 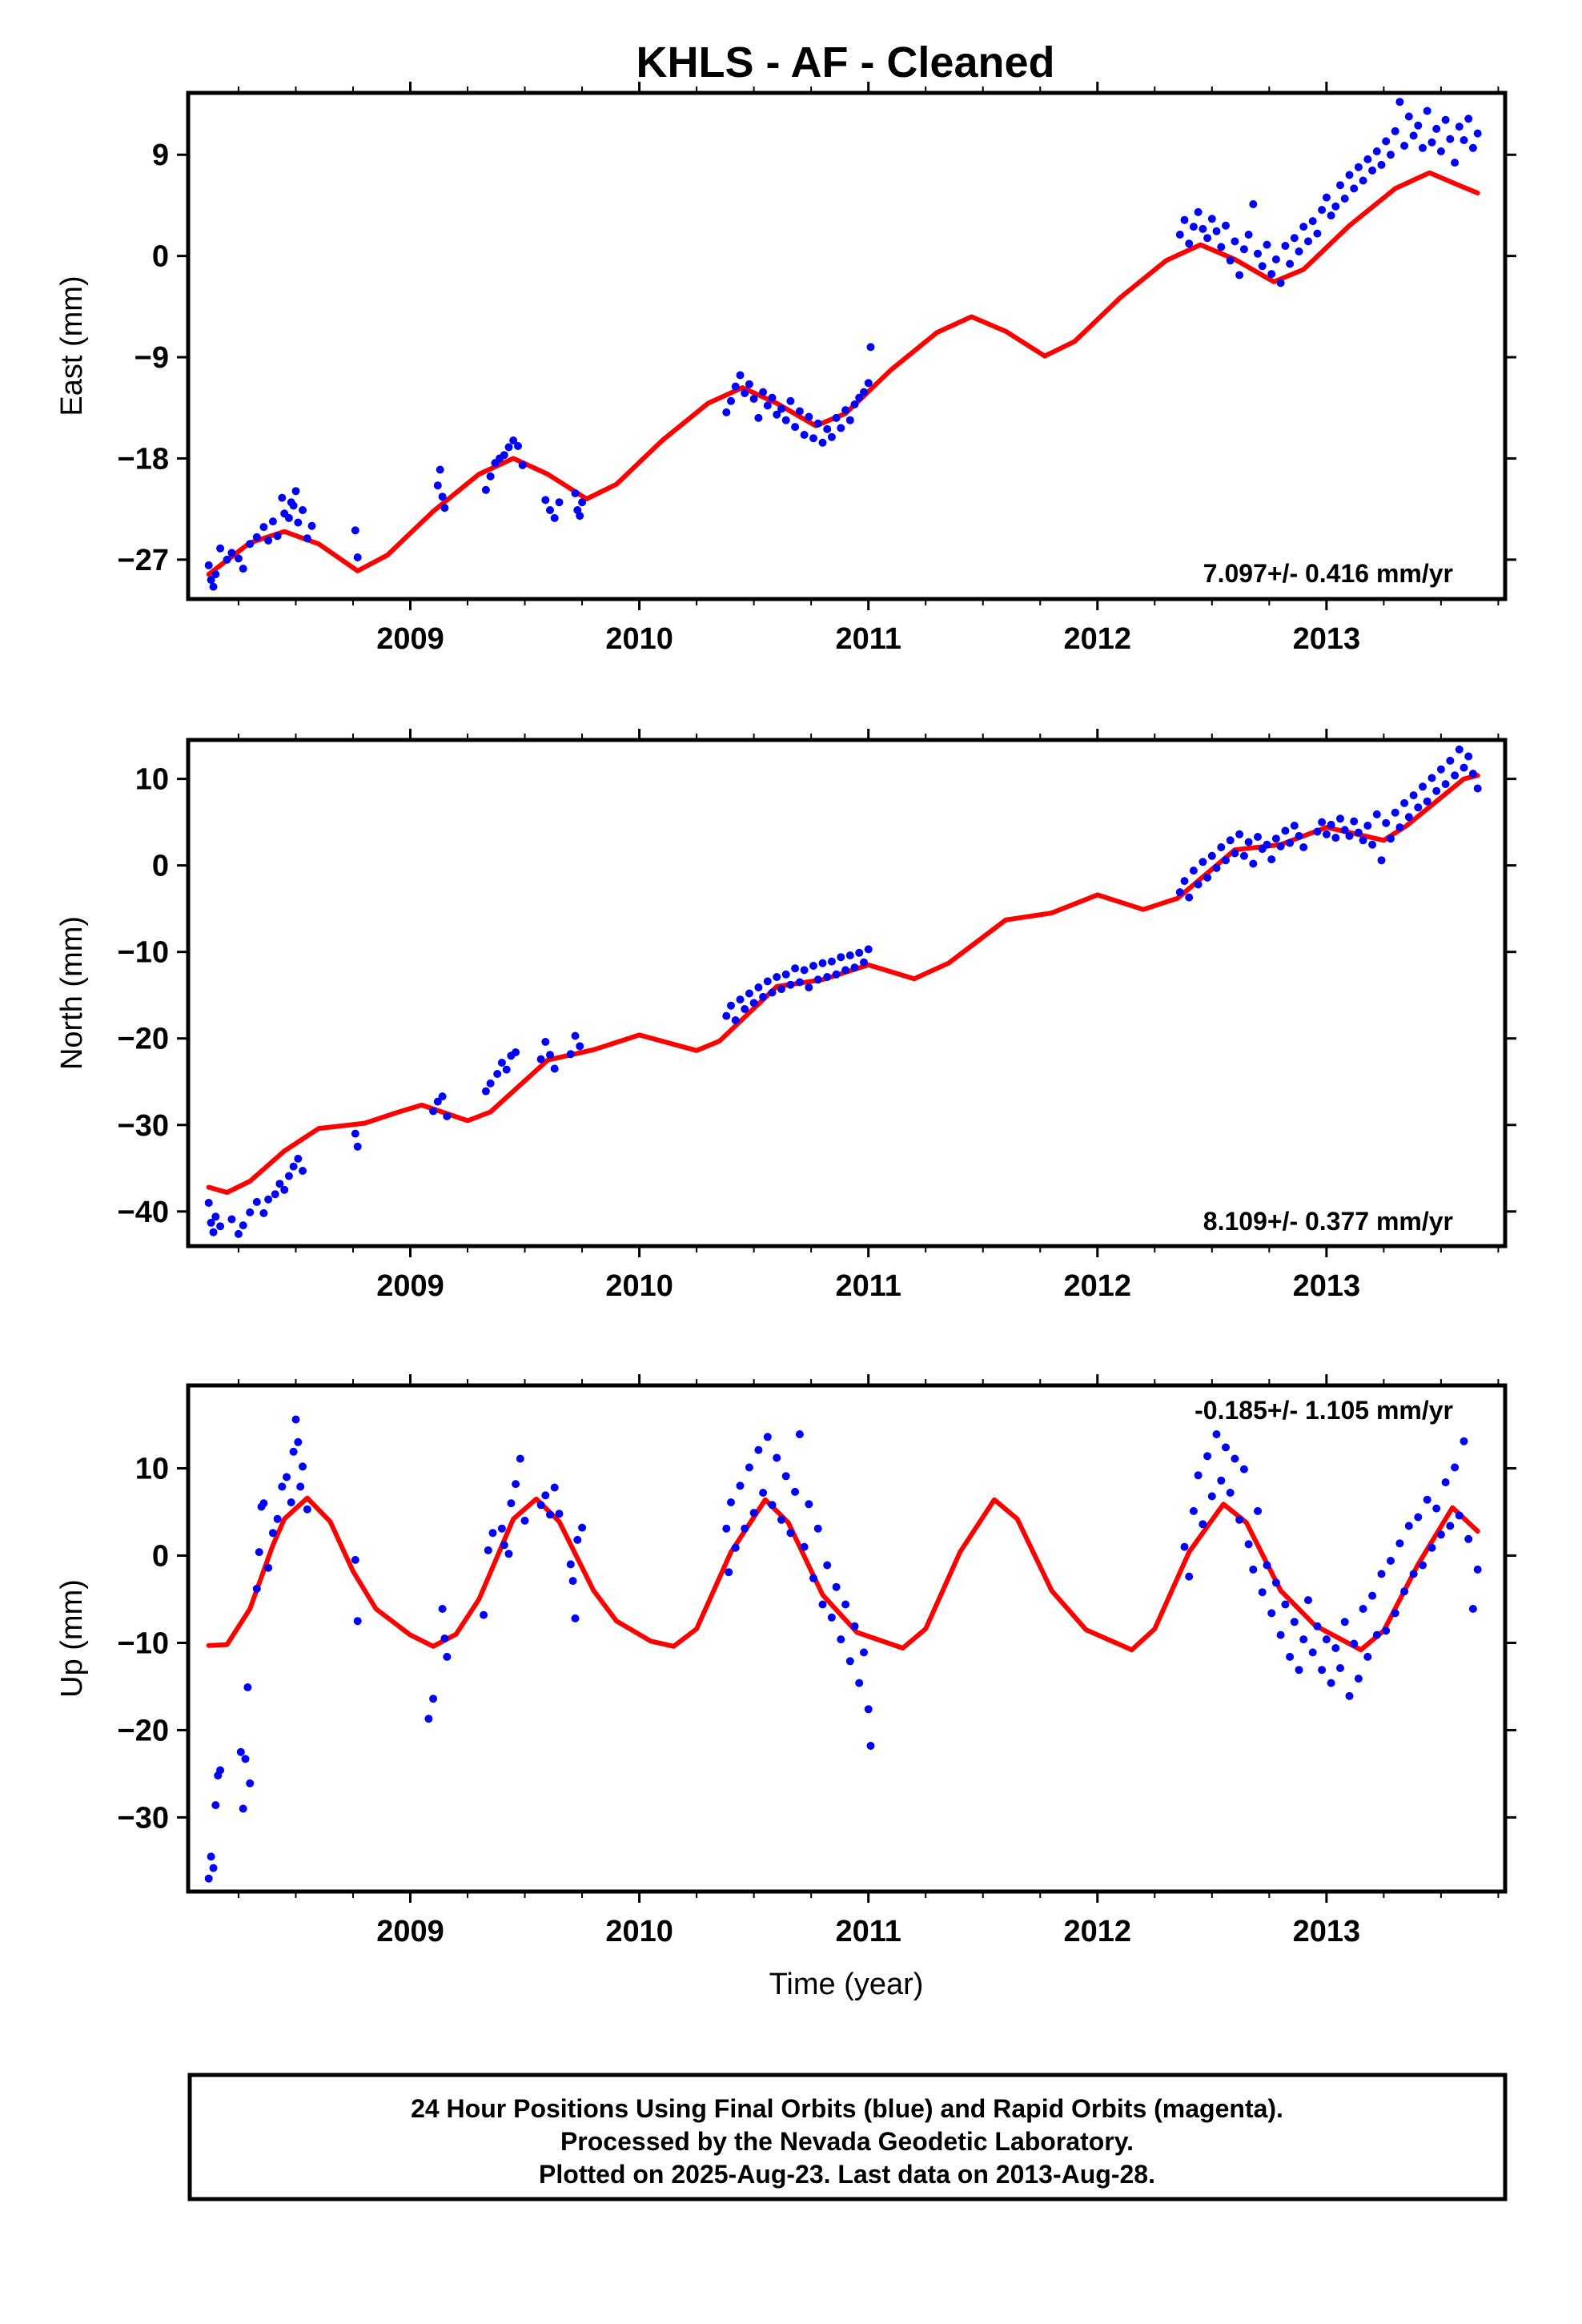 I want to click on up-model-curve, so click(x=843, y=1574).